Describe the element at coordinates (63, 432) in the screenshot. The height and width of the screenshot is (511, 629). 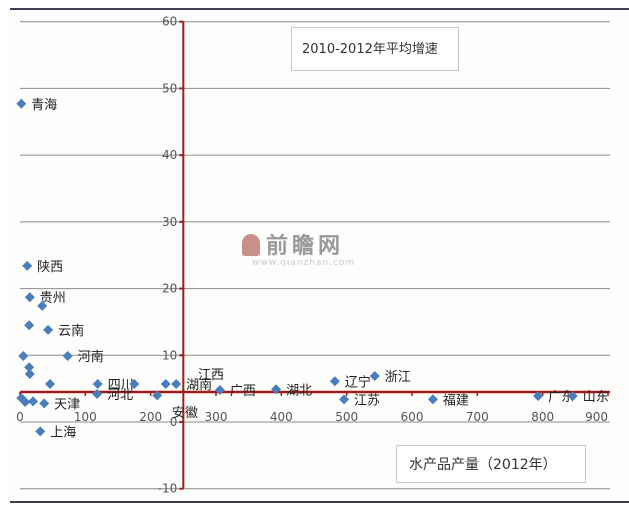
I see `data-point-label: 上海` at that location.